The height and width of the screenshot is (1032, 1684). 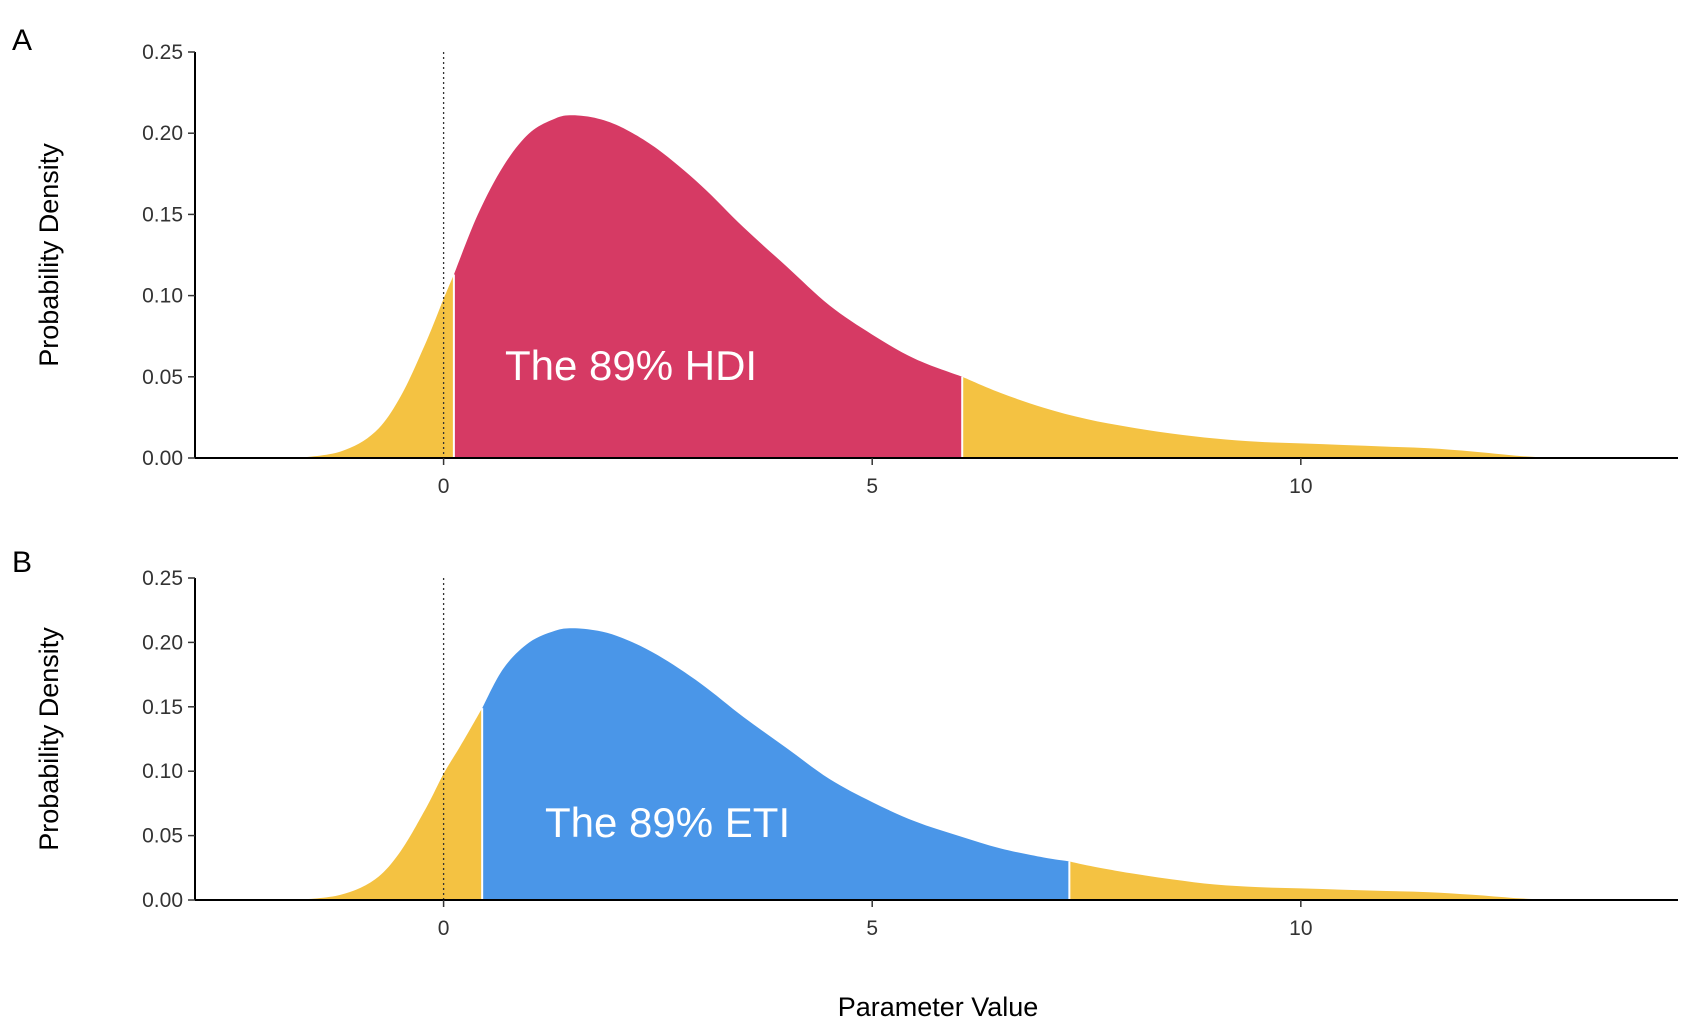 What do you see at coordinates (631, 365) in the screenshot?
I see `interval-annotation: The 89% HDI` at bounding box center [631, 365].